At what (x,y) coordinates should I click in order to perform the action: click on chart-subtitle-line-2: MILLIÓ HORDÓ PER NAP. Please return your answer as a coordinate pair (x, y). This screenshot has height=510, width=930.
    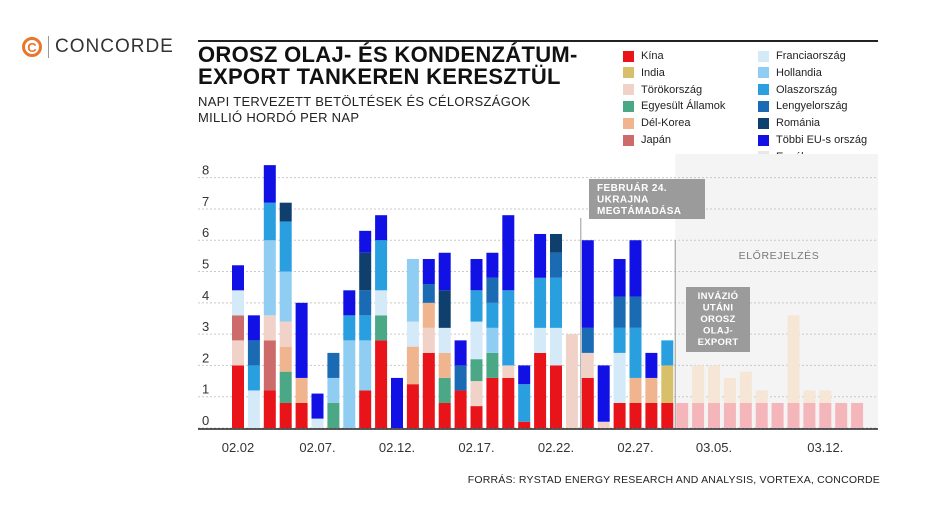
    Looking at the image, I should click on (279, 117).